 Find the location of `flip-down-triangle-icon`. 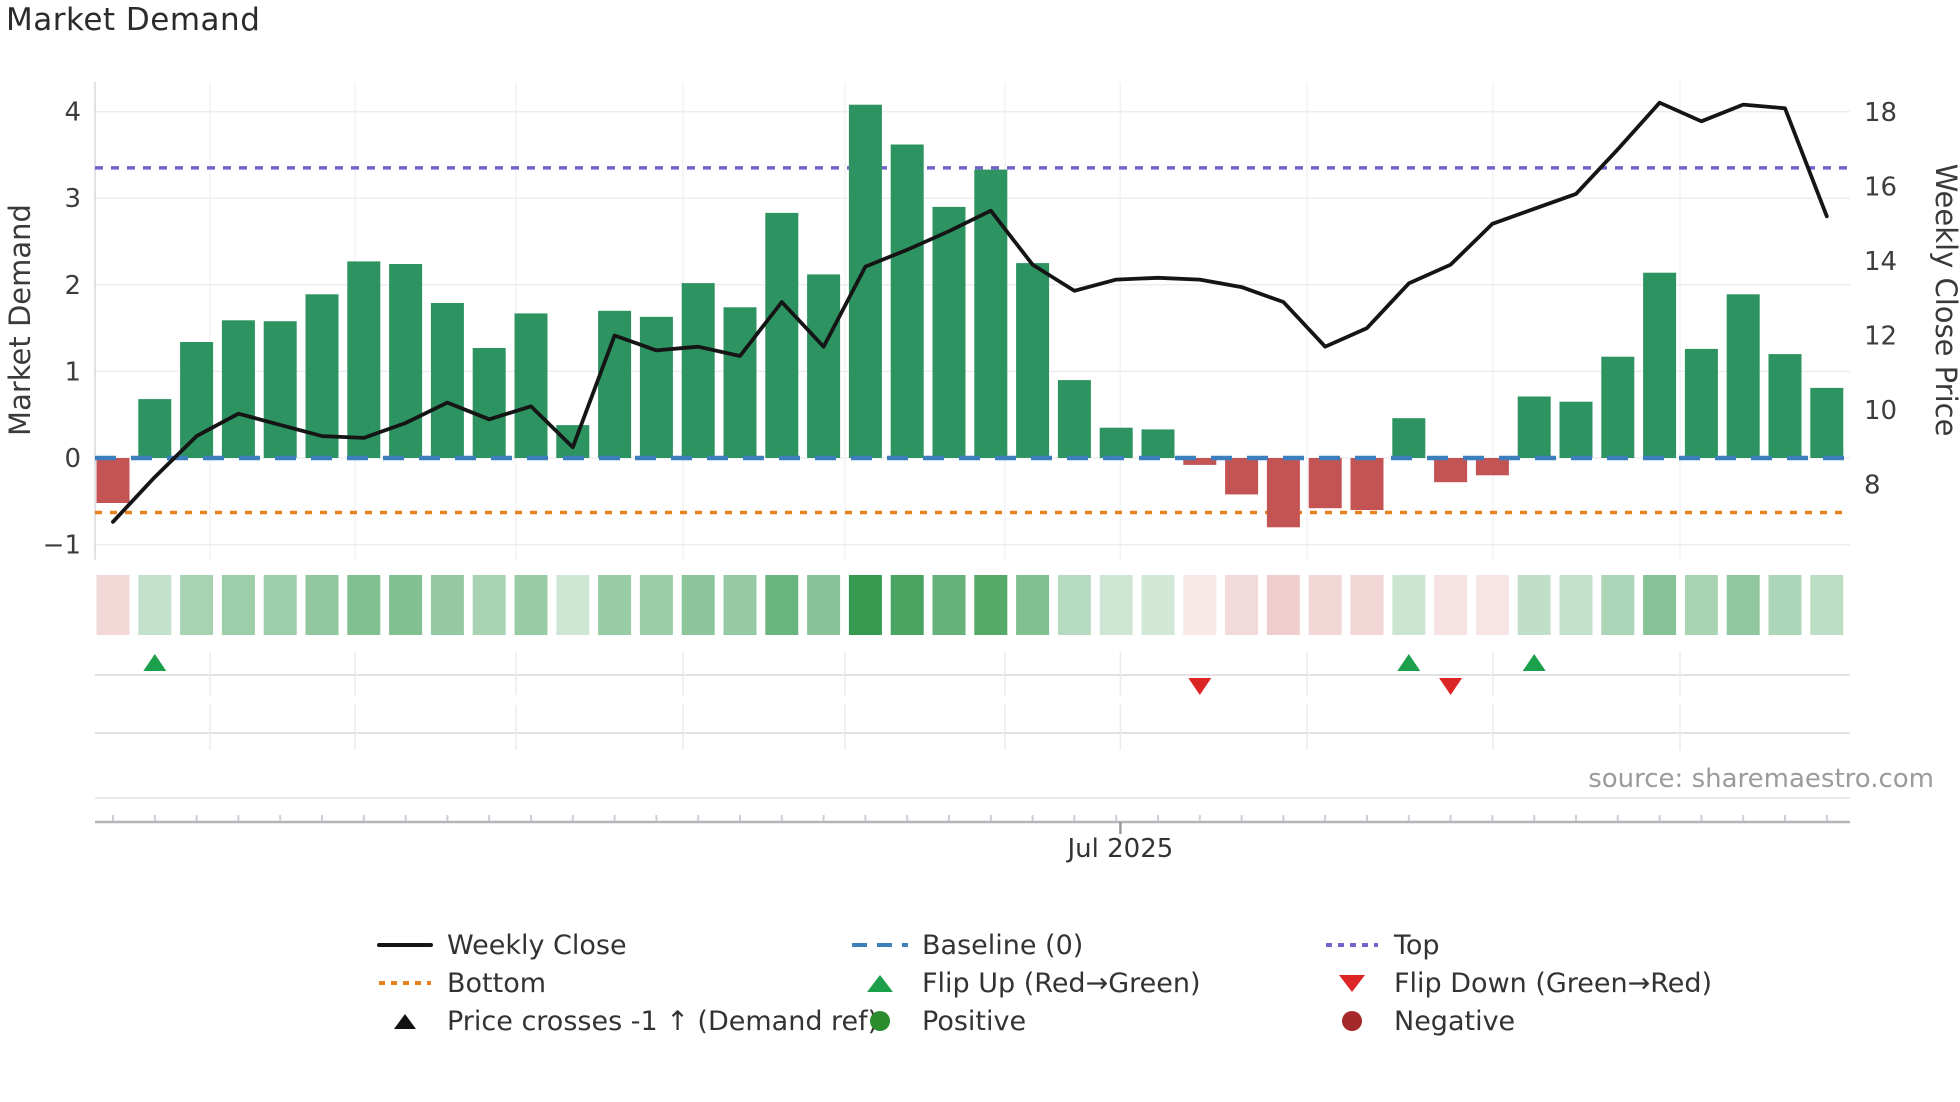

flip-down-triangle-icon is located at coordinates (1352, 983).